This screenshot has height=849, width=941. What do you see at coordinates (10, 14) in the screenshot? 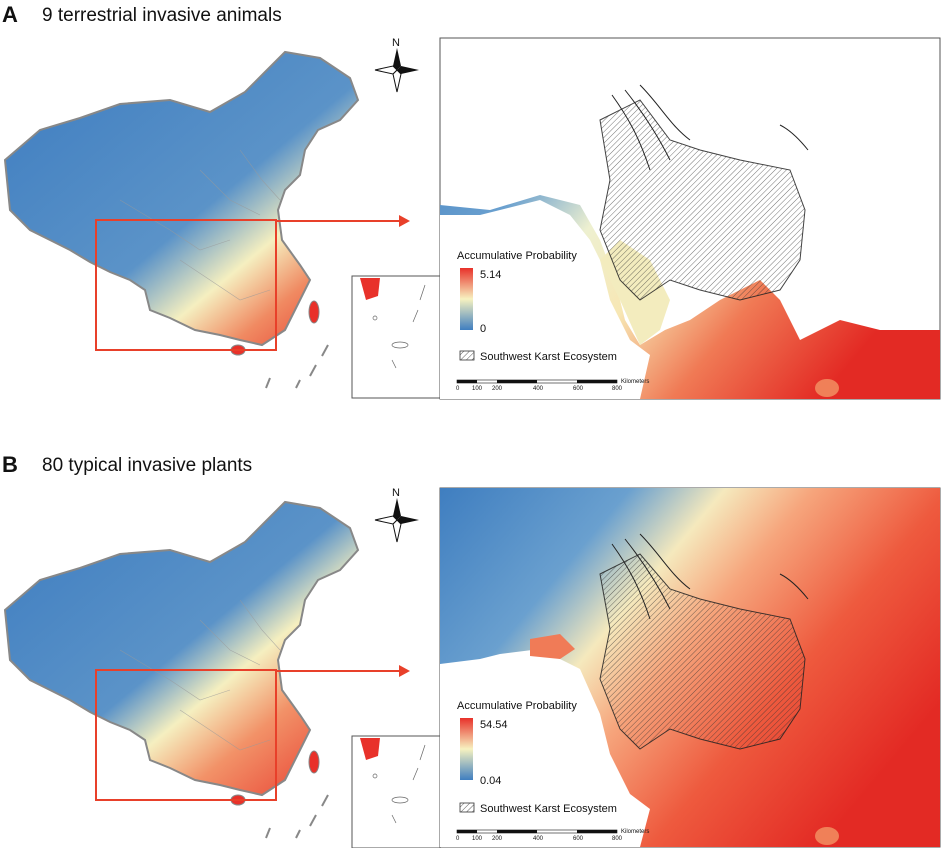
I see `panel-letter: A` at bounding box center [10, 14].